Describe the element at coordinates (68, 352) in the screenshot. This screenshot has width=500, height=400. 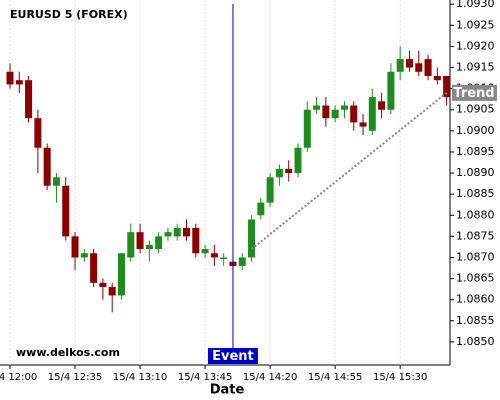
I see `watermark: www.delkos.com` at that location.